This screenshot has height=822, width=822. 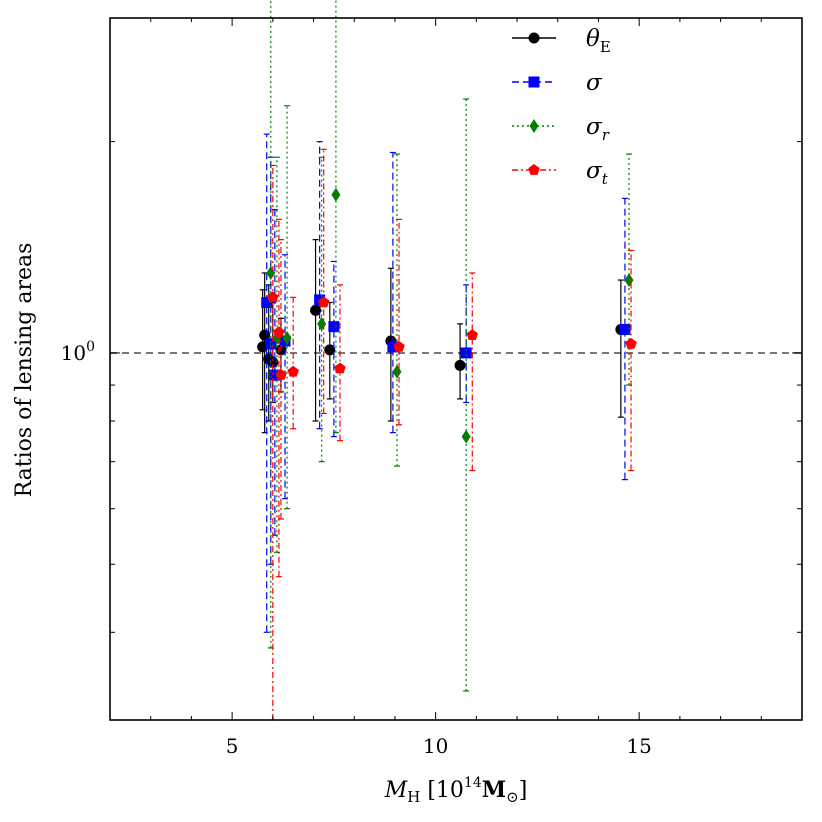 I want to click on legend-entry-sigma: σ, so click(x=557, y=83).